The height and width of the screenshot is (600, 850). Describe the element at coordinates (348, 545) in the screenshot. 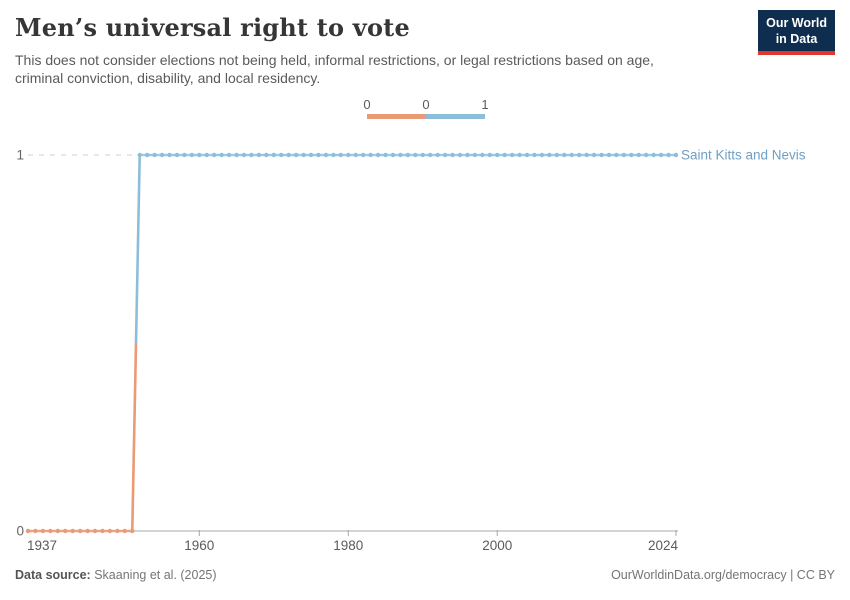

I see `x-axis-label: 1980` at that location.